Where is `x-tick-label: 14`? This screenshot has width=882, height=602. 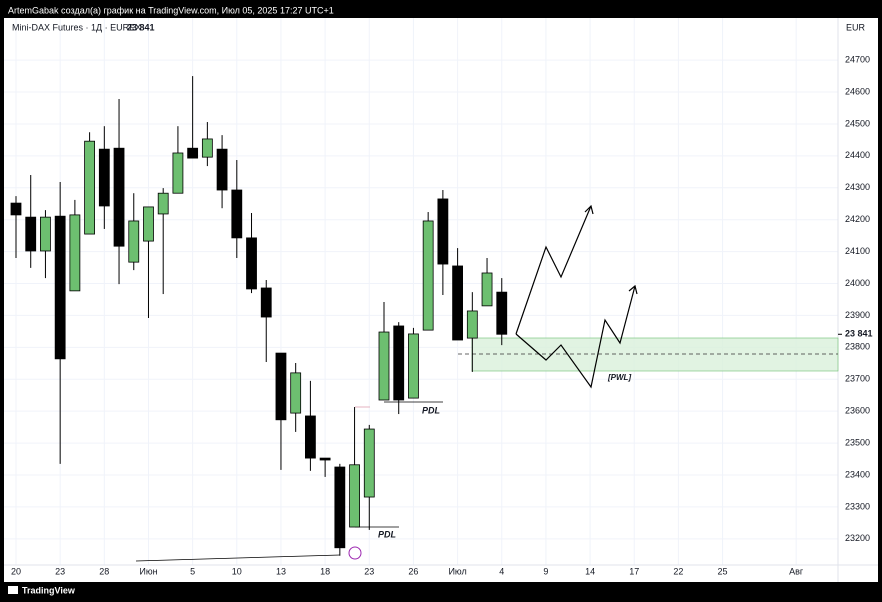 x-tick-label: 14 is located at coordinates (590, 571).